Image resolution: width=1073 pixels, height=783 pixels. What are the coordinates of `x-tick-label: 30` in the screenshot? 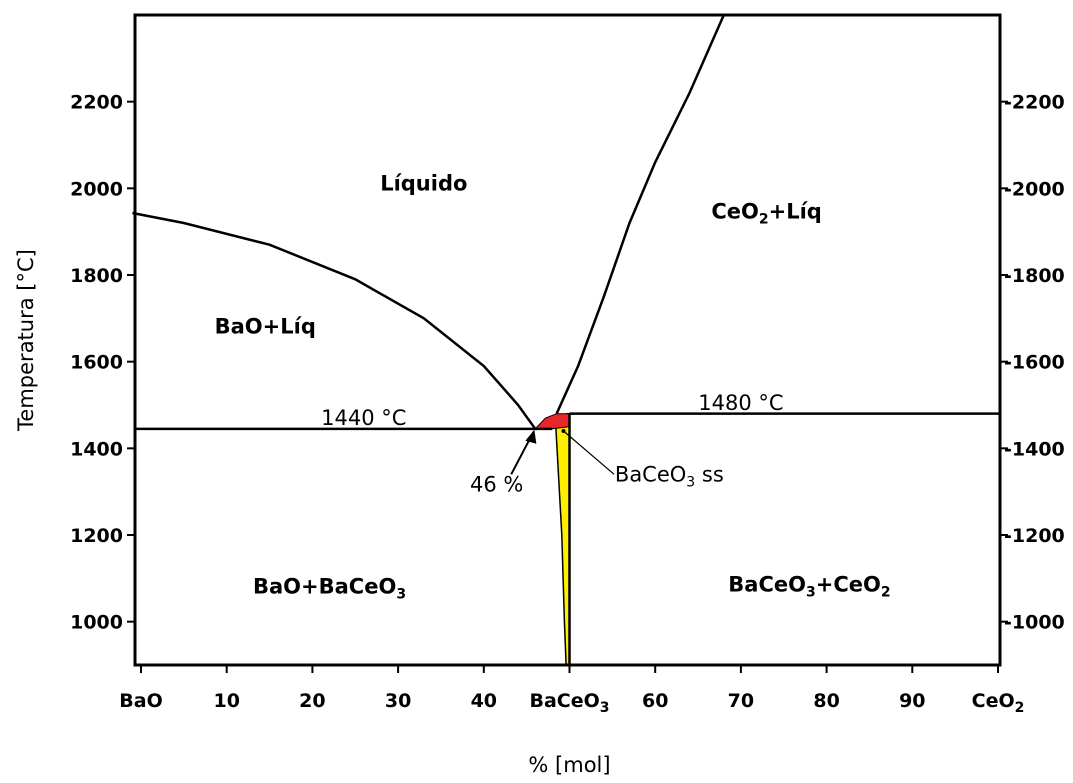 It's located at (398, 701).